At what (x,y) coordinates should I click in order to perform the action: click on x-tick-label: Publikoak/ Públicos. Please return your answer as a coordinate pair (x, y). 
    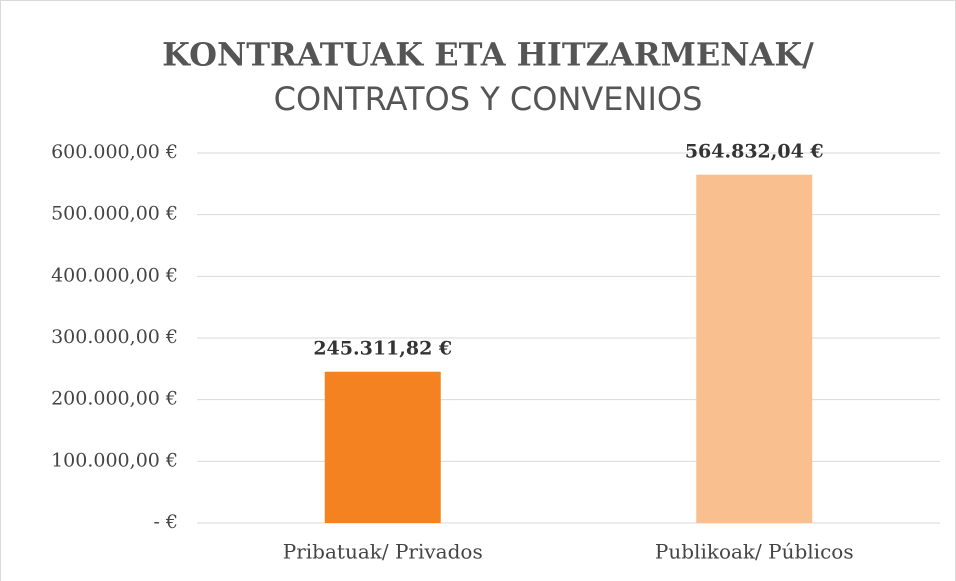
    Looking at the image, I should click on (754, 552).